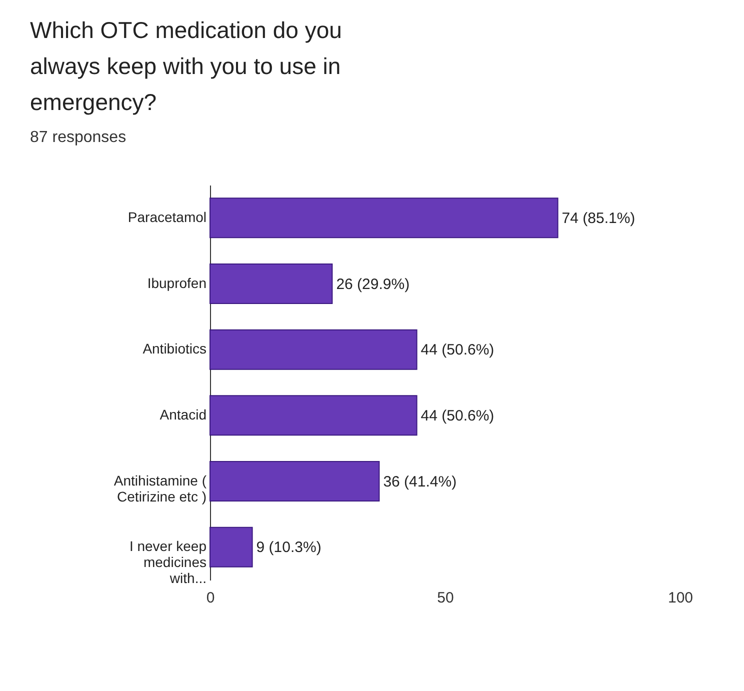  Describe the element at coordinates (445, 598) in the screenshot. I see `x-tick-label: 50` at that location.